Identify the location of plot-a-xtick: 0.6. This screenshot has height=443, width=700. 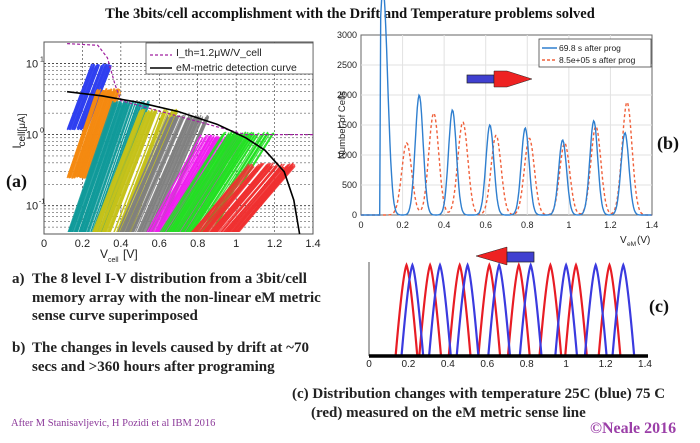
(159, 244).